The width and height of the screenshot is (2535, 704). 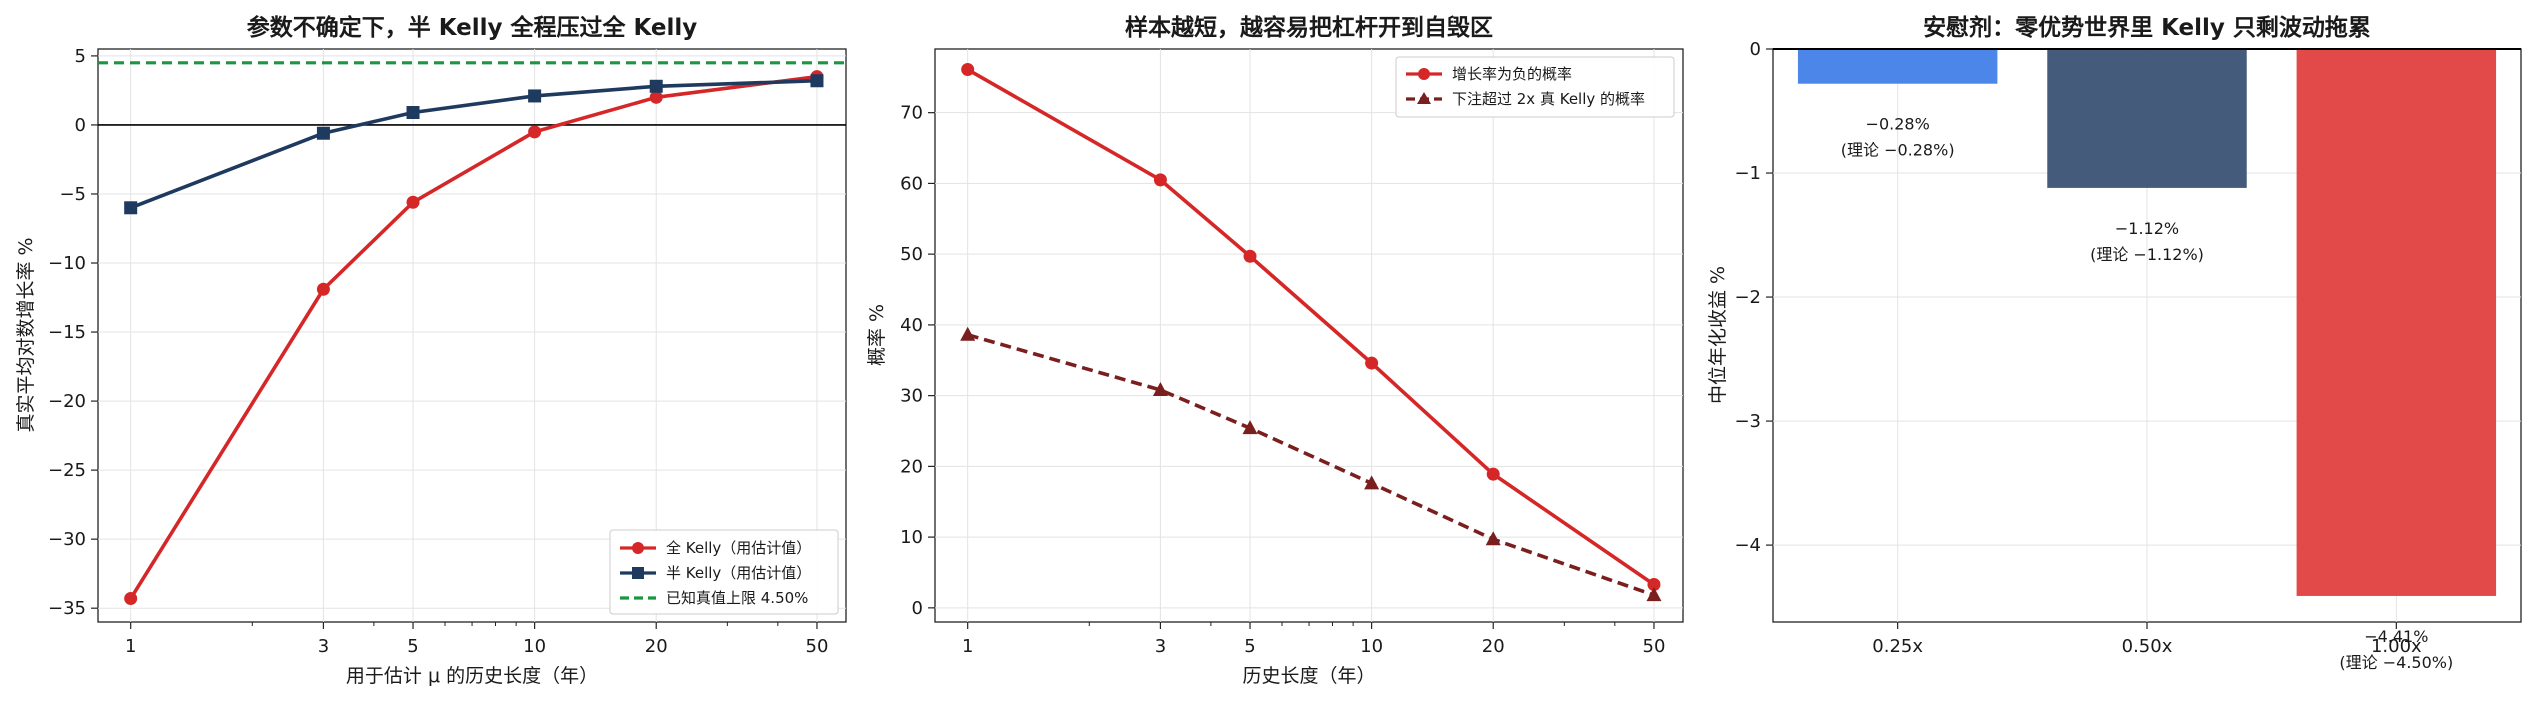 I want to click on legend-label-full-kelly: 全 Kelly（用估计值）, so click(x=738, y=548).